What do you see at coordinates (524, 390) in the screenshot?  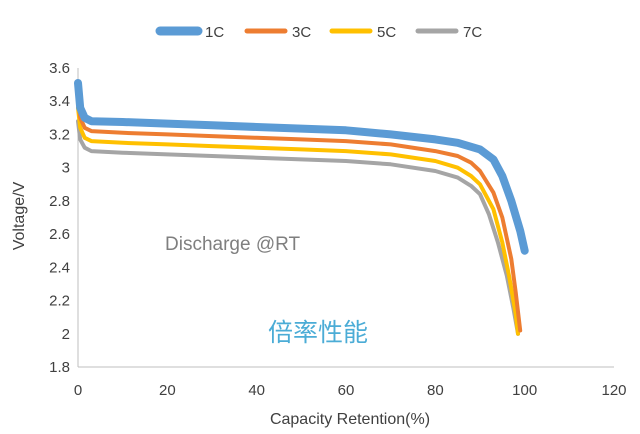 I see `x-tick-label: 100` at bounding box center [524, 390].